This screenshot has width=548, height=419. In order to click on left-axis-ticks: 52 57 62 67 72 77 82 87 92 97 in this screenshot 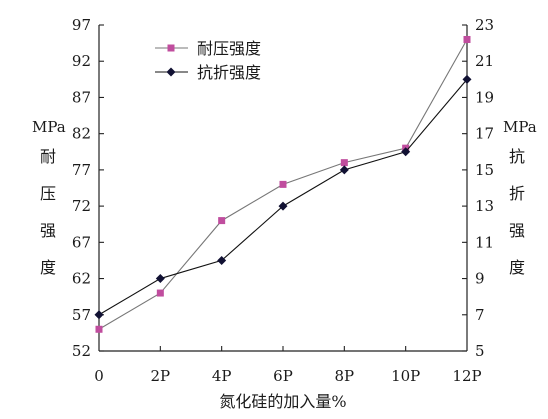, I will do `click(88, 188)`.